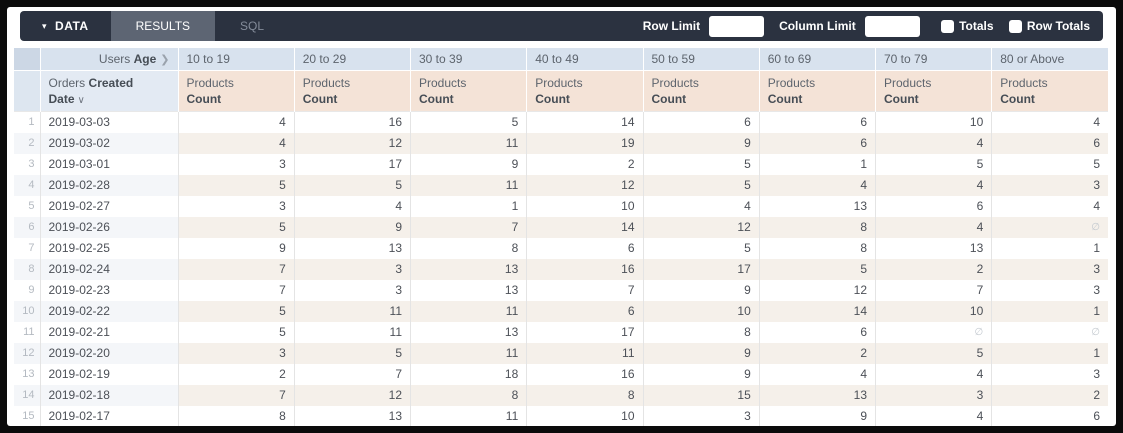 This screenshot has width=1123, height=433. Describe the element at coordinates (352, 59) in the screenshot. I see `pivot-value-header: 20 to 29` at that location.